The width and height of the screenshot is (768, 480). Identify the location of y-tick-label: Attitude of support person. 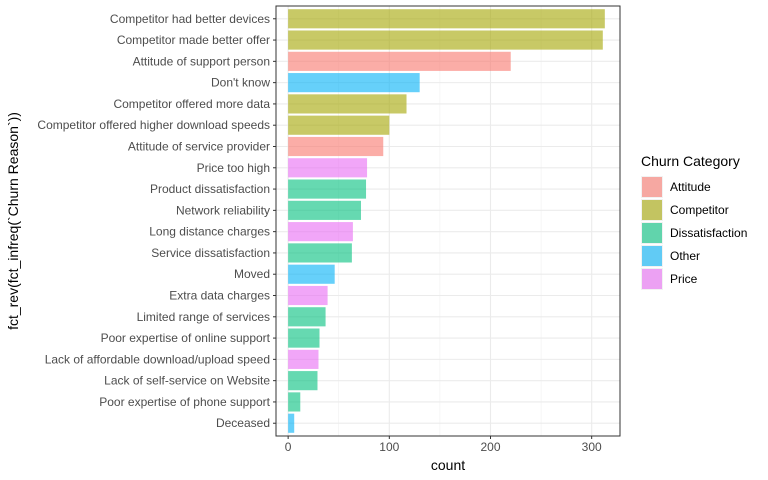
(201, 61).